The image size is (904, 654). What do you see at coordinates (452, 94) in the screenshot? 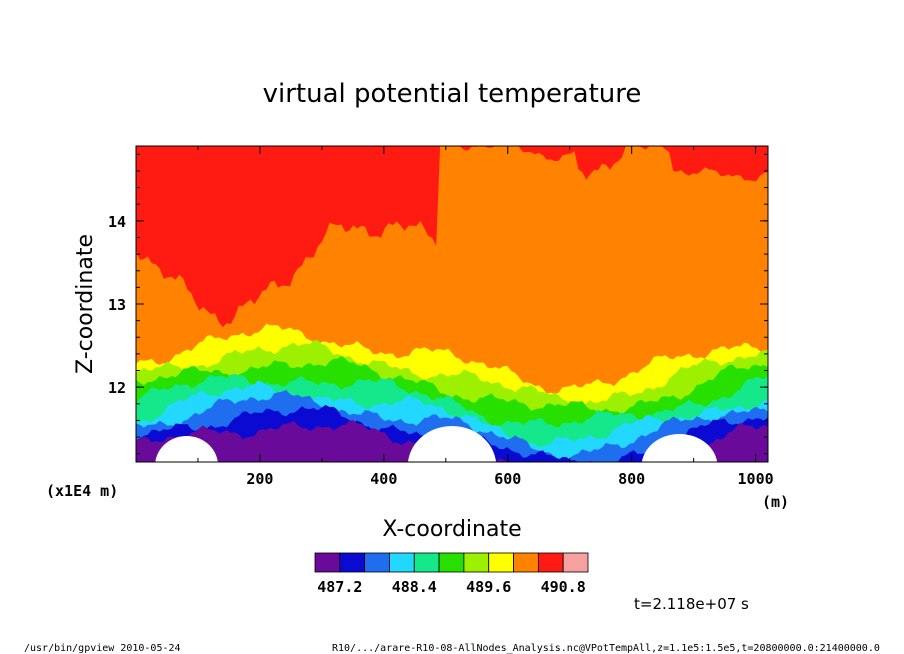
I see `chart-title: virtual potential temperature` at bounding box center [452, 94].